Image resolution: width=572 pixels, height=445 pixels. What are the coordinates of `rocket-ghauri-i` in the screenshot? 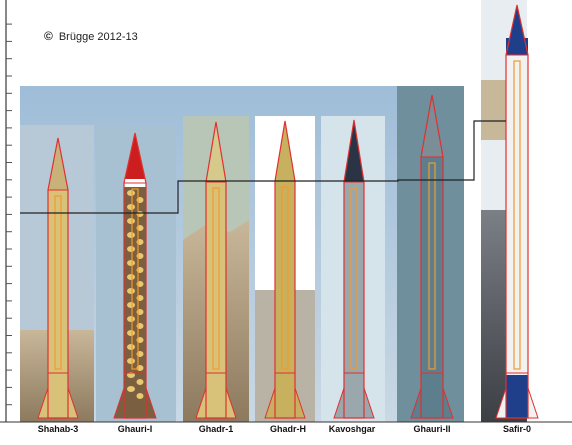 It's located at (135, 275).